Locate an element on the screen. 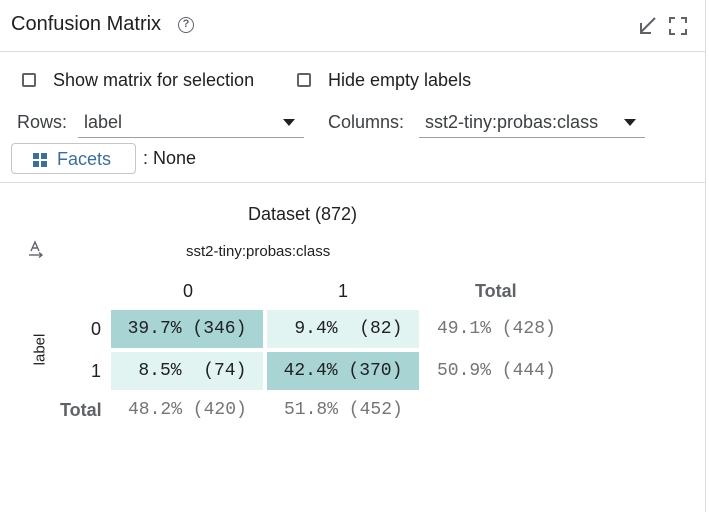  row-total: 49.1% (428) is located at coordinates (496, 329).